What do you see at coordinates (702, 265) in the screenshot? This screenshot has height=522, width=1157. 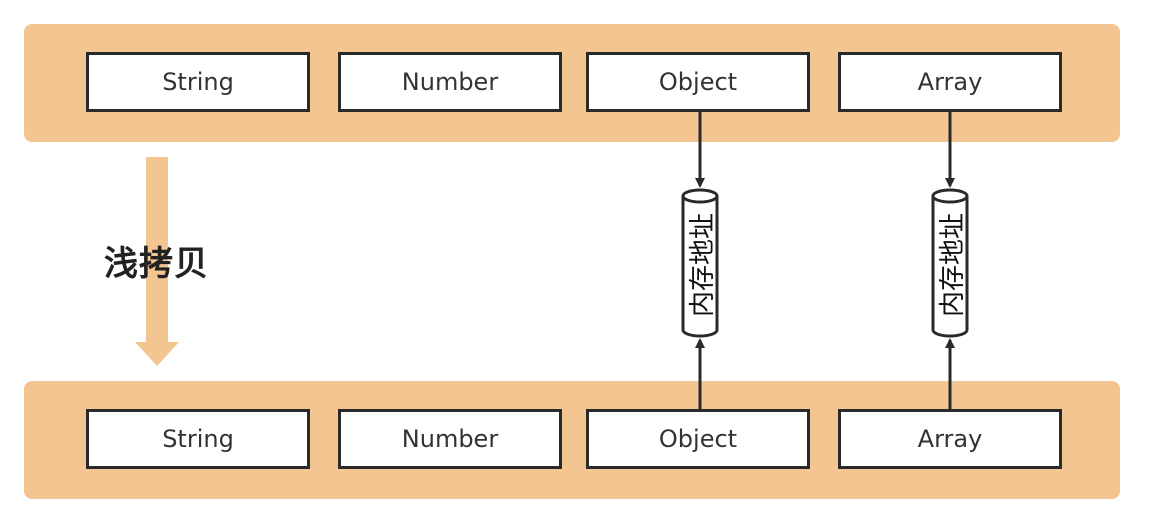 I see `object-memory-address-label: 内存地址` at bounding box center [702, 265].